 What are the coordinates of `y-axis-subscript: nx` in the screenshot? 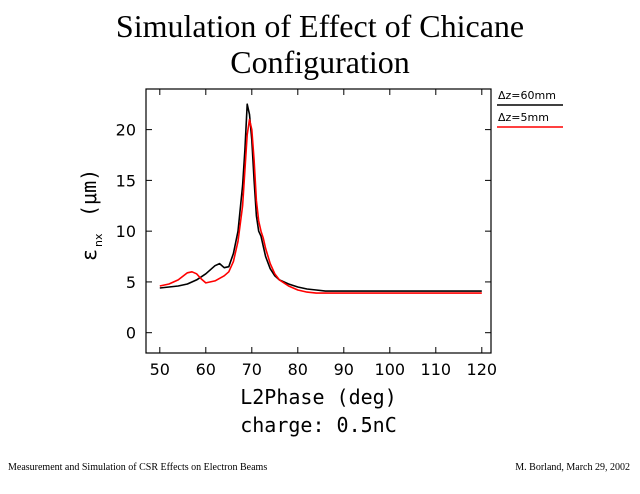 It's located at (98, 240).